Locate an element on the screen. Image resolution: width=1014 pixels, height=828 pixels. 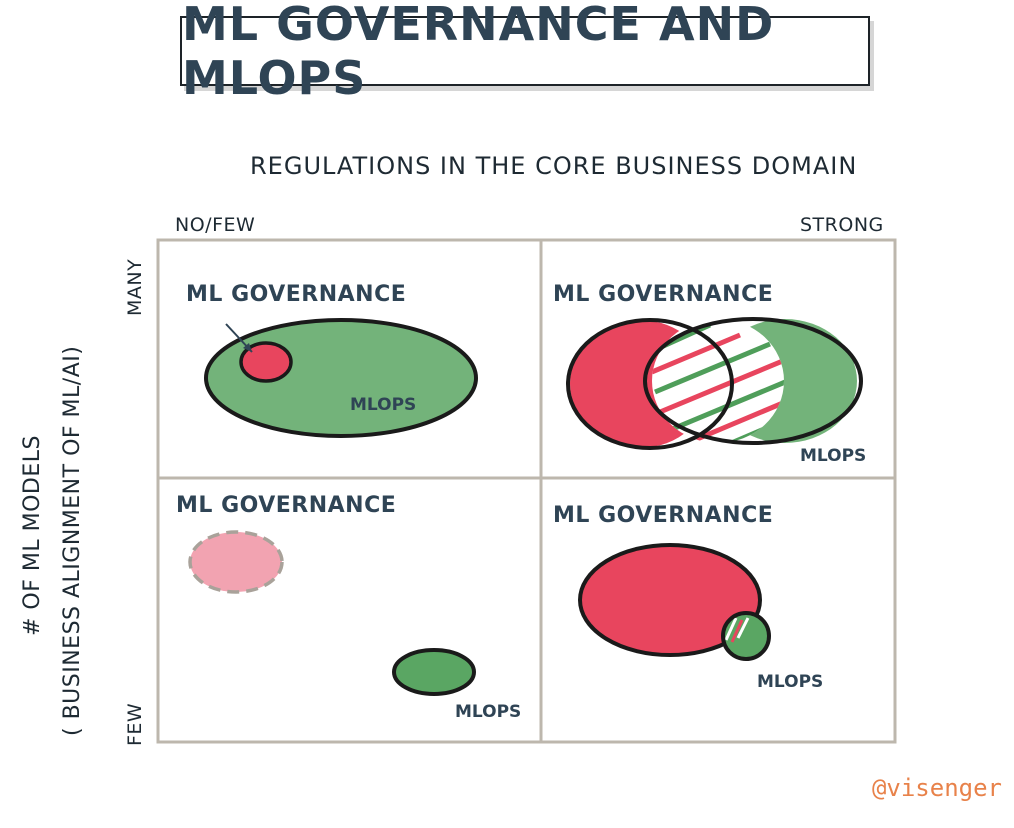
page-title: ML GOVERNANCE AND MLOPS is located at coordinates (478, 52).